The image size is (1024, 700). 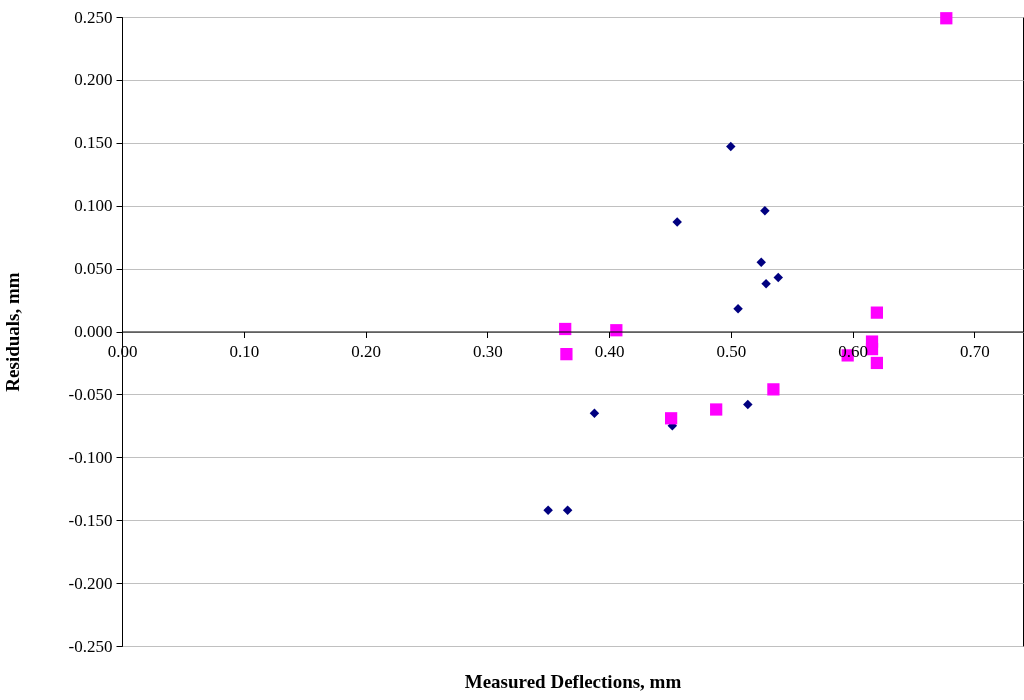 What do you see at coordinates (90, 520) in the screenshot?
I see `y-tick-label: -0.150` at bounding box center [90, 520].